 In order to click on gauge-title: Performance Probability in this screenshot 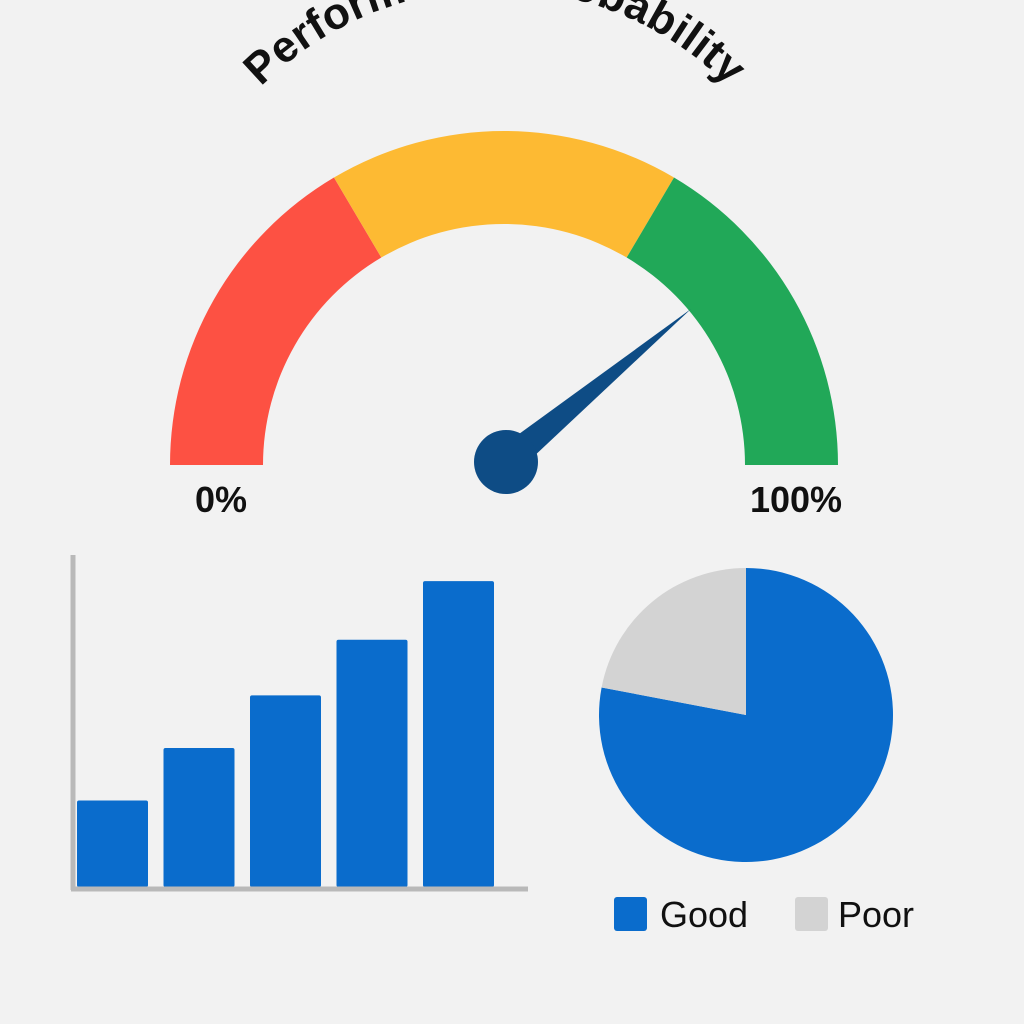, I will do `click(495, 47)`.